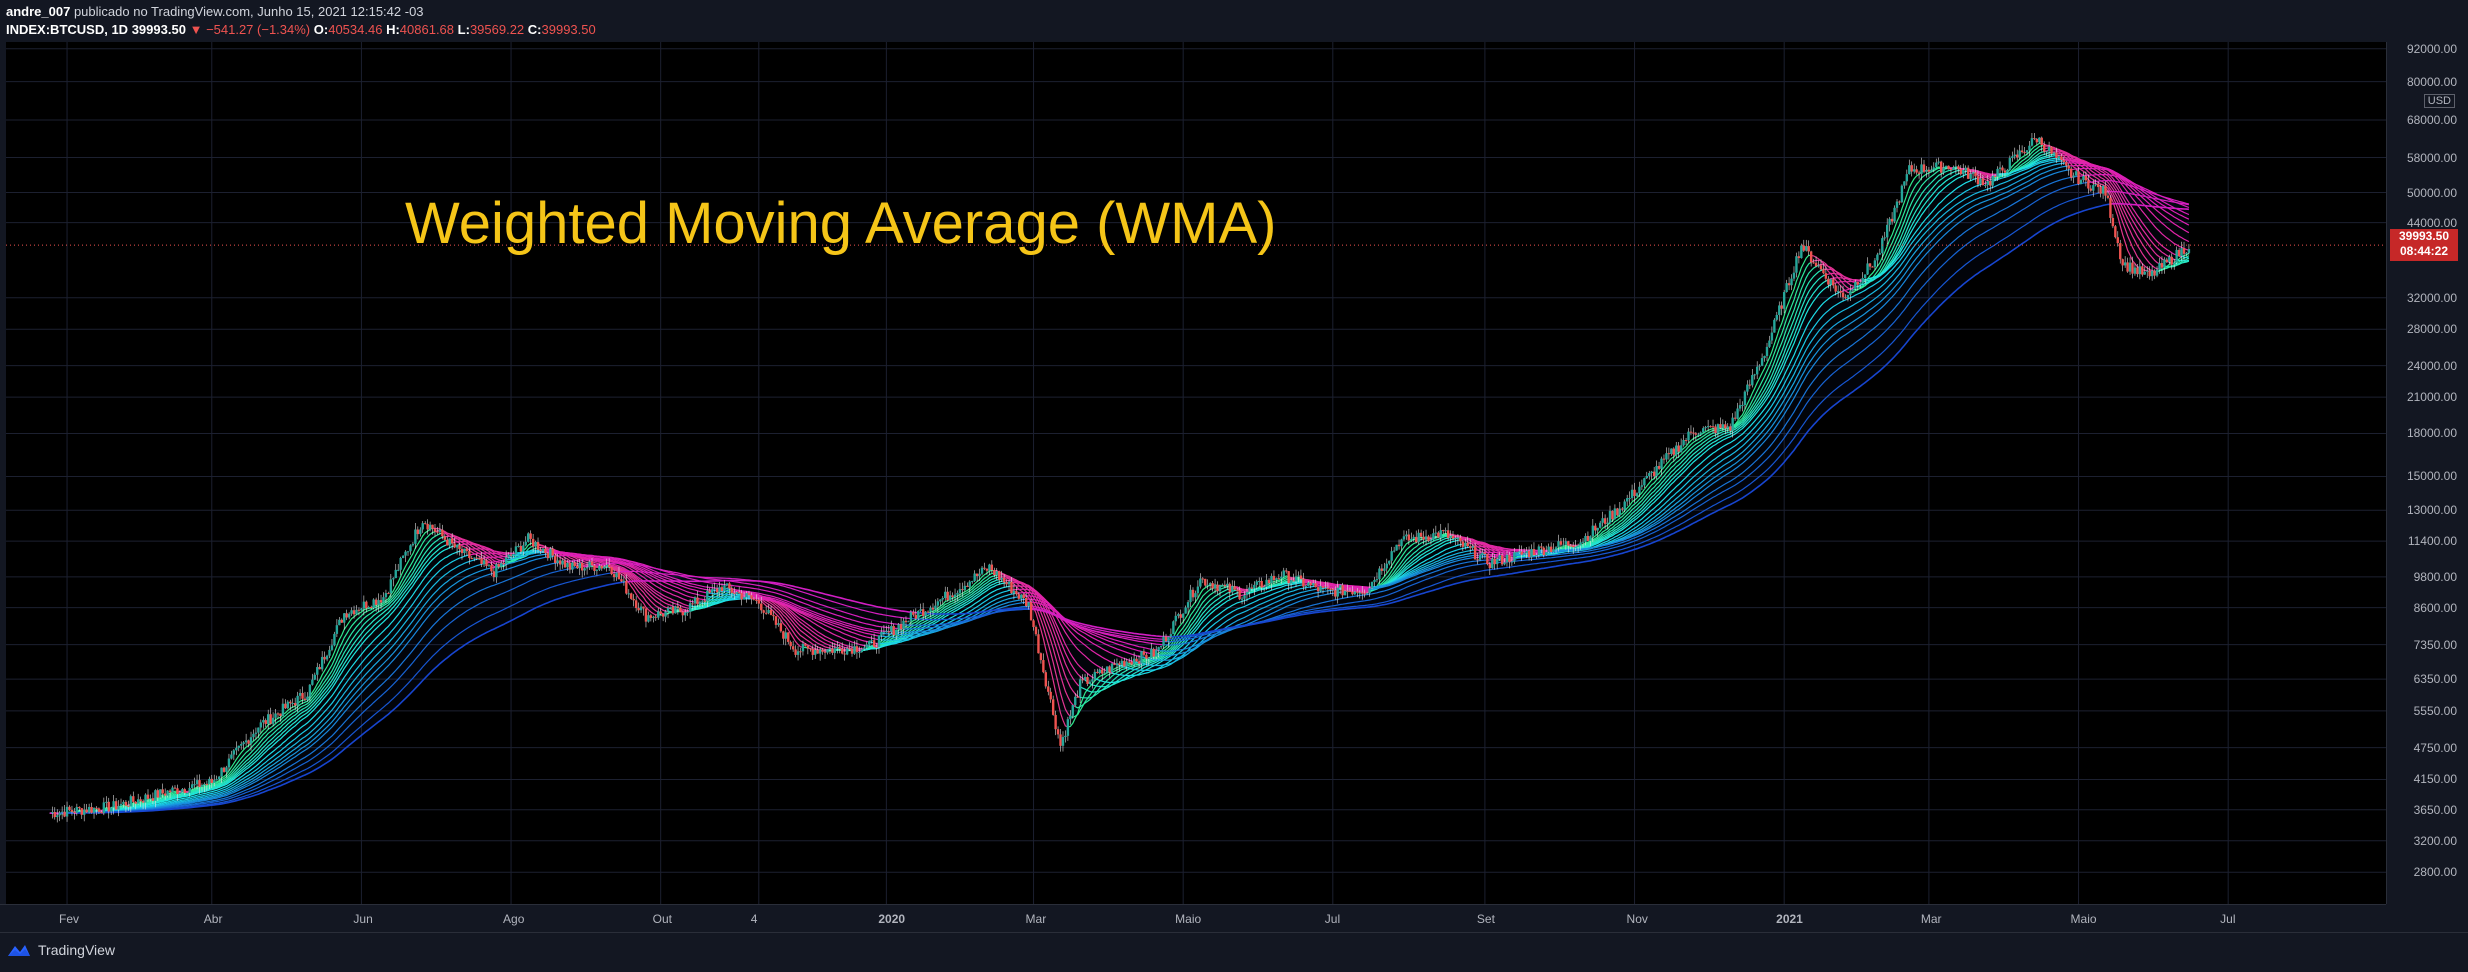 This screenshot has height=972, width=2468. I want to click on price-tick-label: 21000.00, so click(2432, 397).